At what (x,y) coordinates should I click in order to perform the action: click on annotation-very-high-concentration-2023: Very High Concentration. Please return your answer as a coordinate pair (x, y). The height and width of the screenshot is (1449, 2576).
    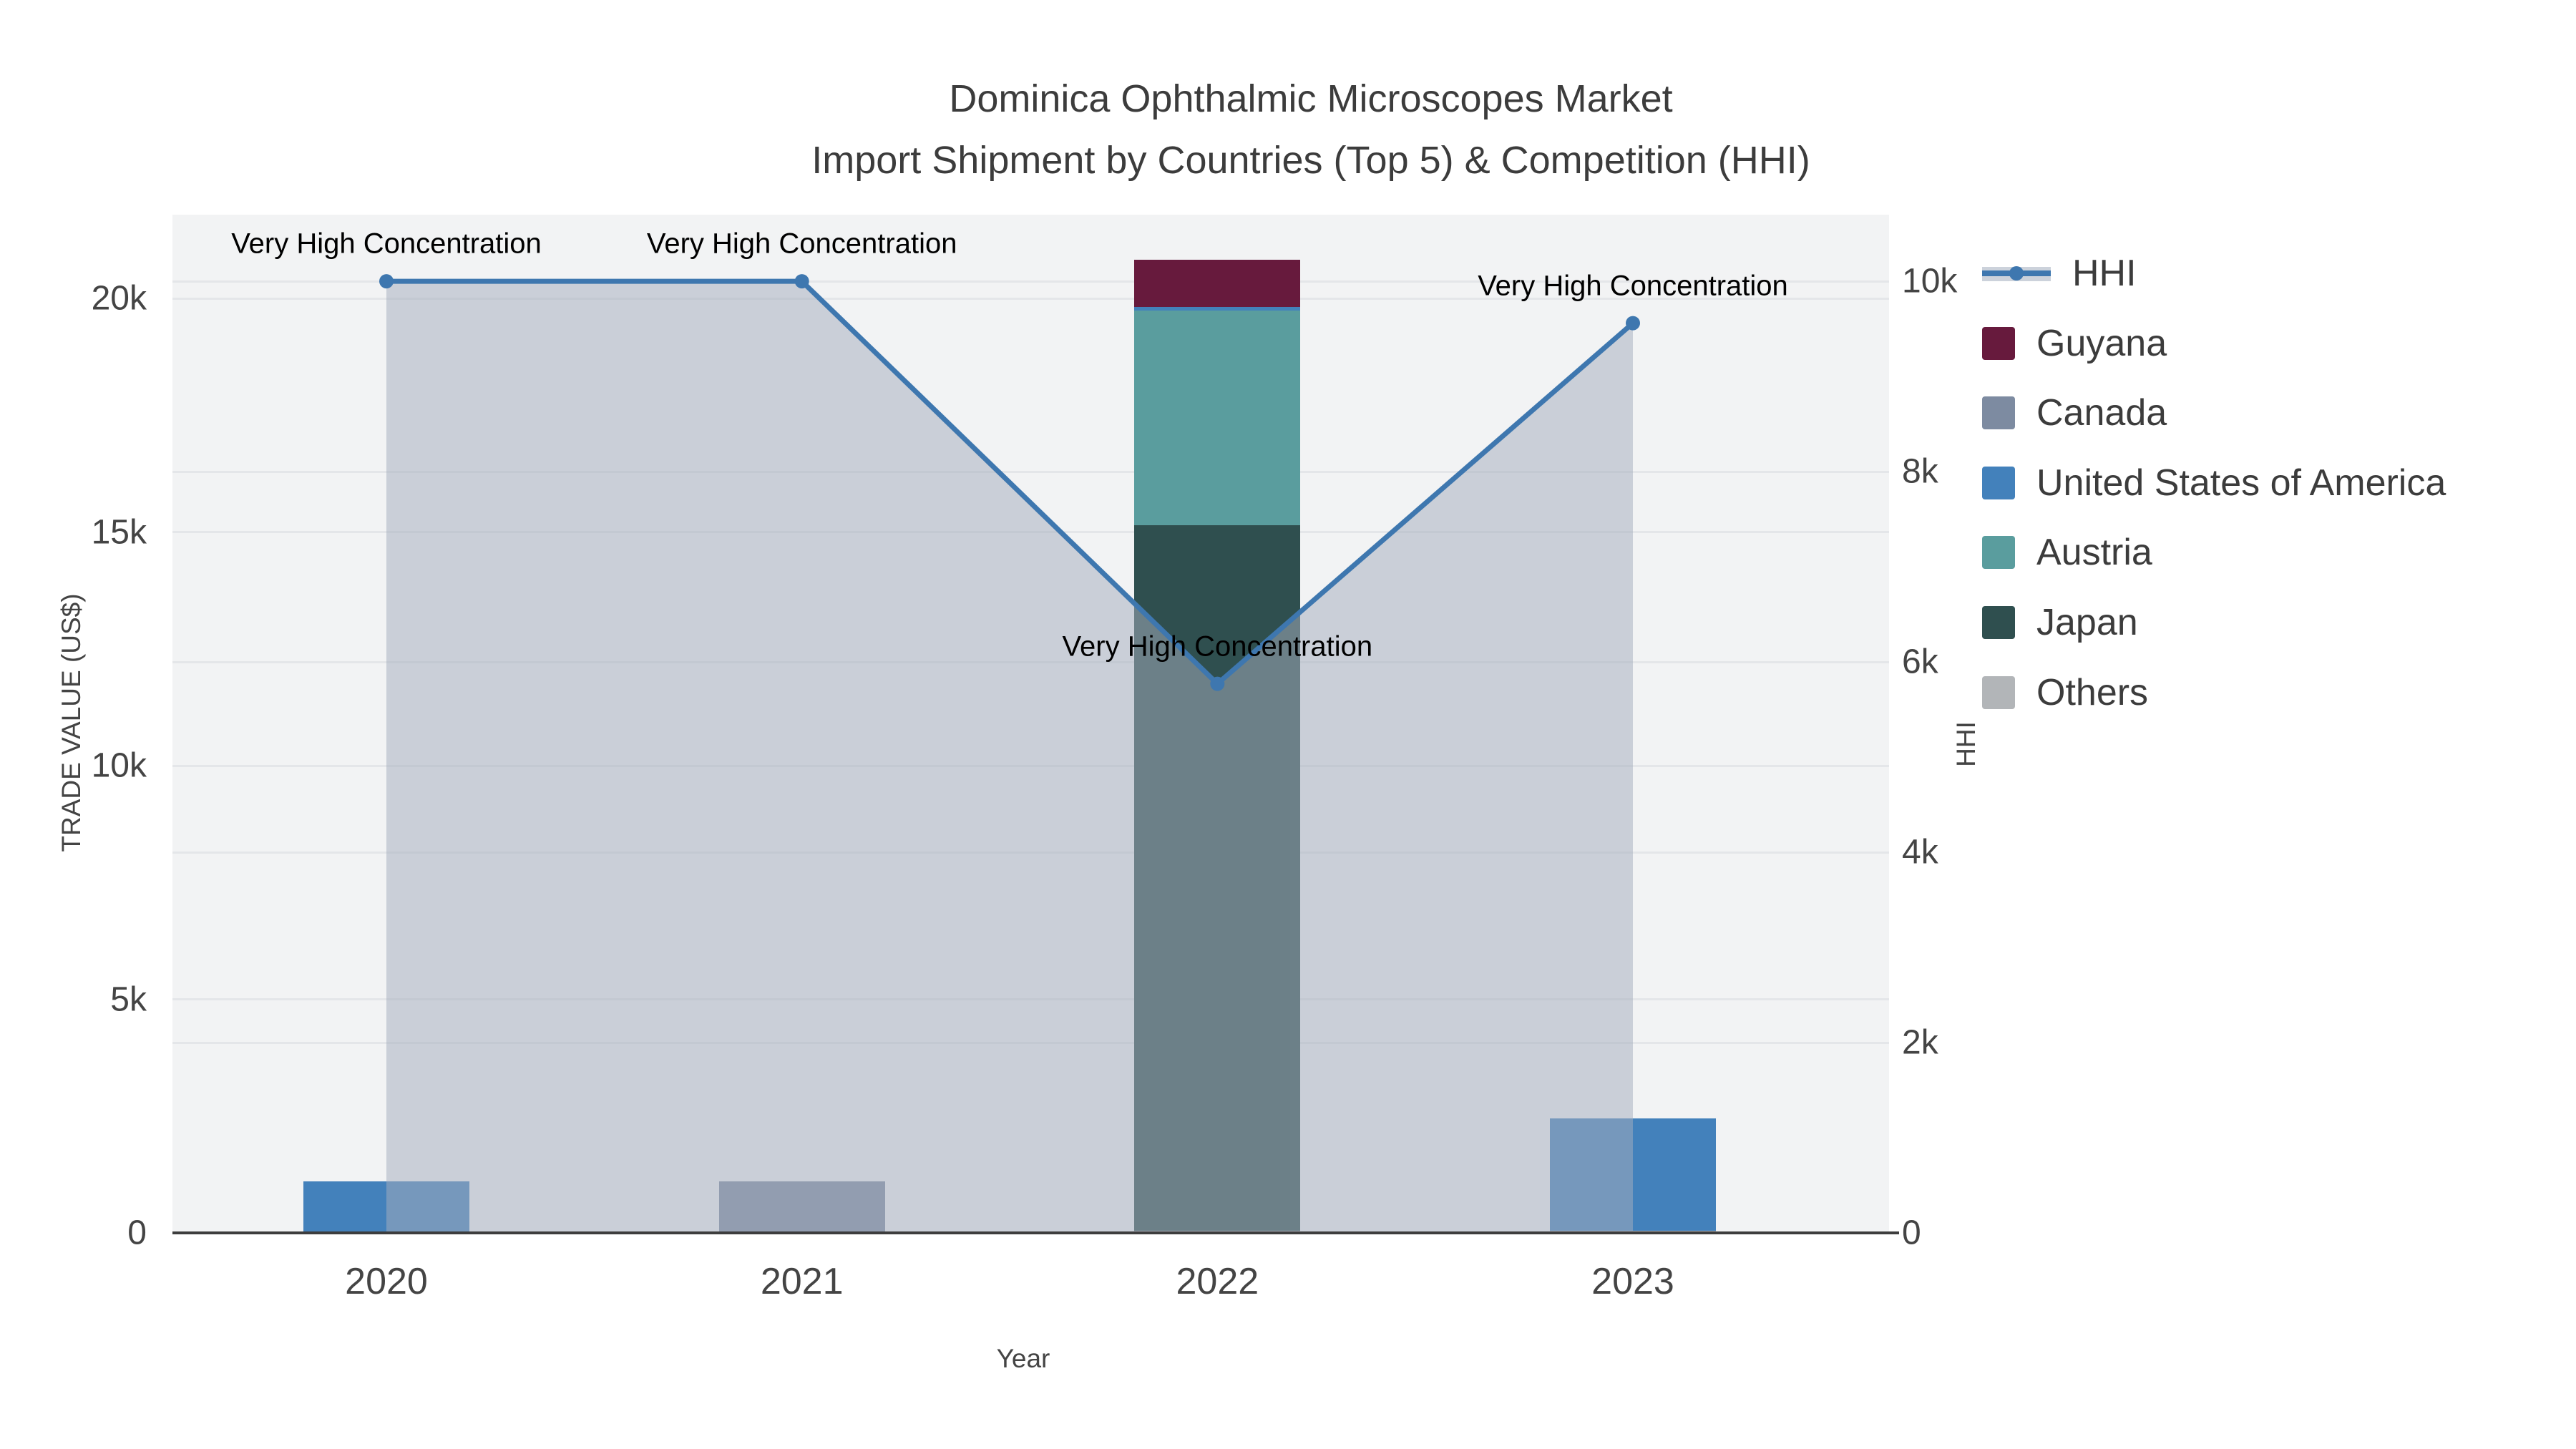
    Looking at the image, I should click on (1633, 286).